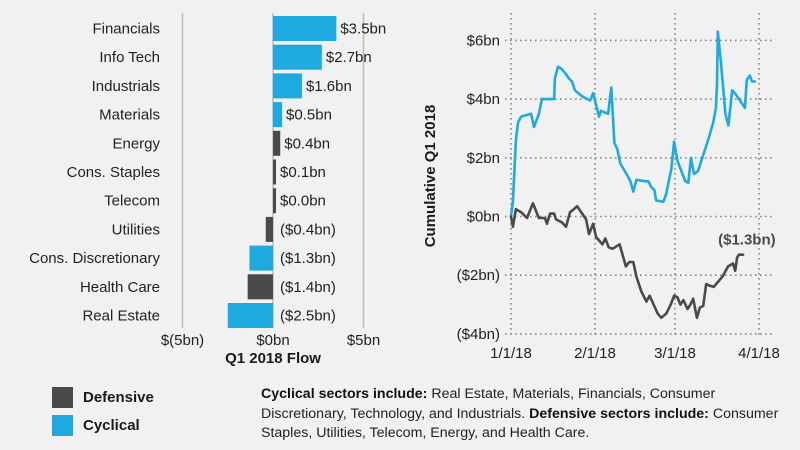  What do you see at coordinates (308, 229) in the screenshot?
I see `bar-value-label: ($0.4bn)` at bounding box center [308, 229].